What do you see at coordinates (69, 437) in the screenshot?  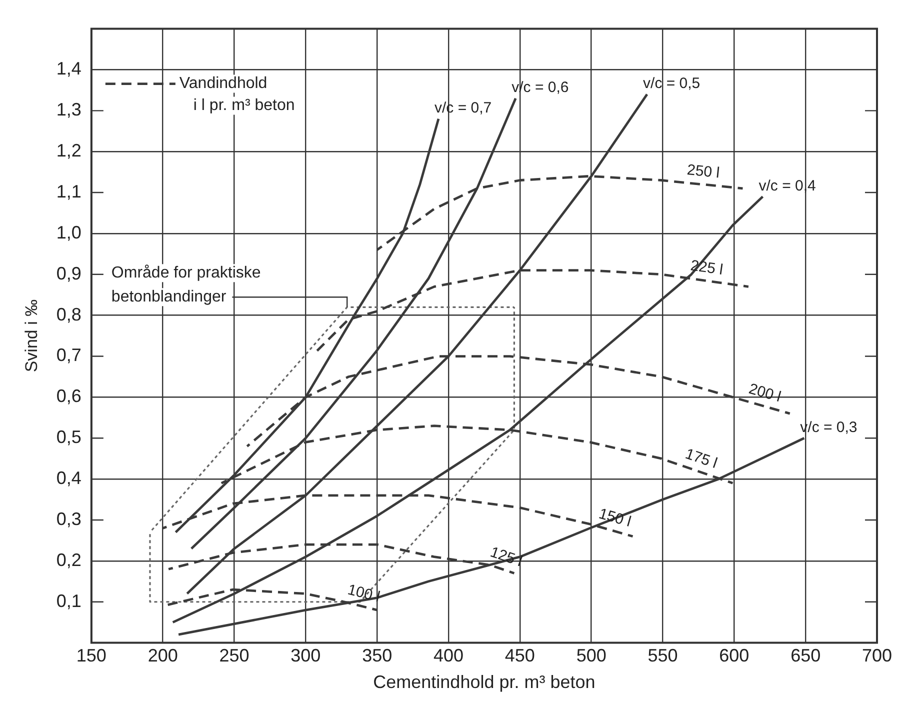 I see `y-tick-label: 0,5` at bounding box center [69, 437].